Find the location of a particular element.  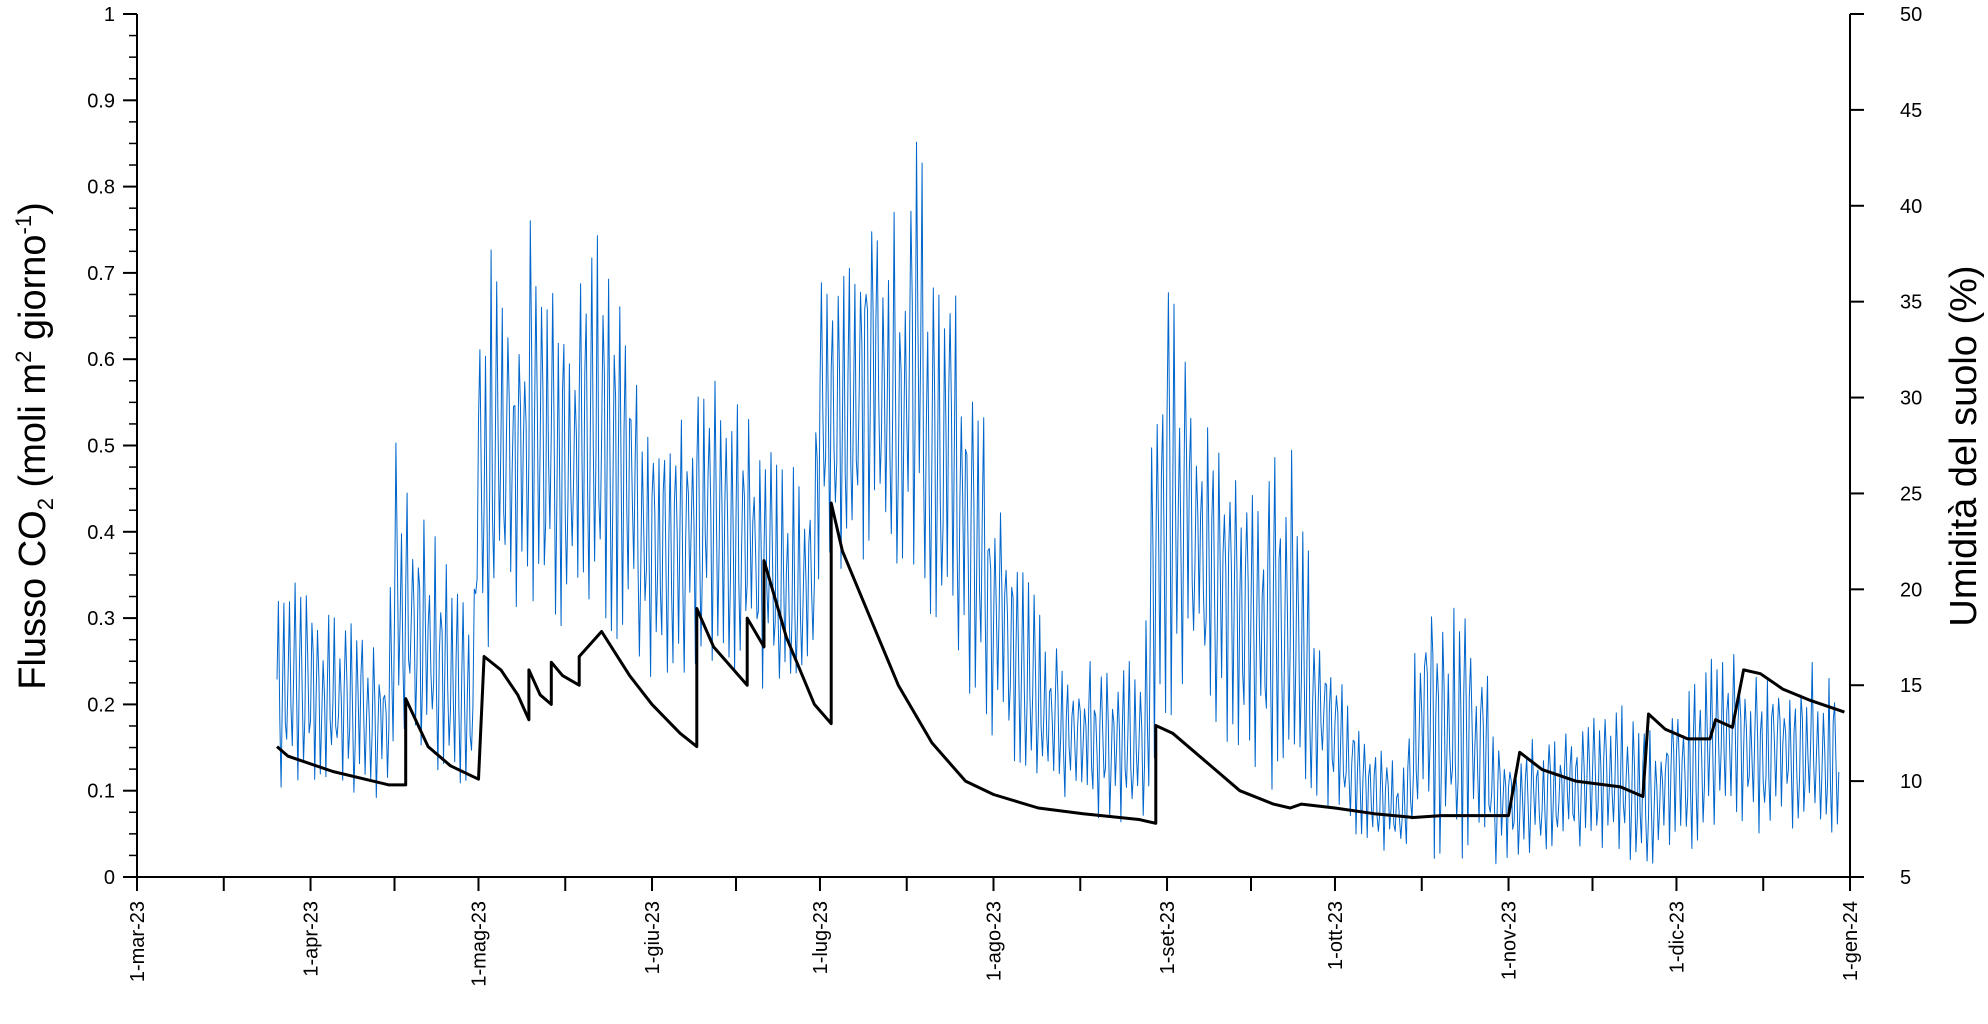

y-left-tick-label: 0.3 is located at coordinates (101, 619).